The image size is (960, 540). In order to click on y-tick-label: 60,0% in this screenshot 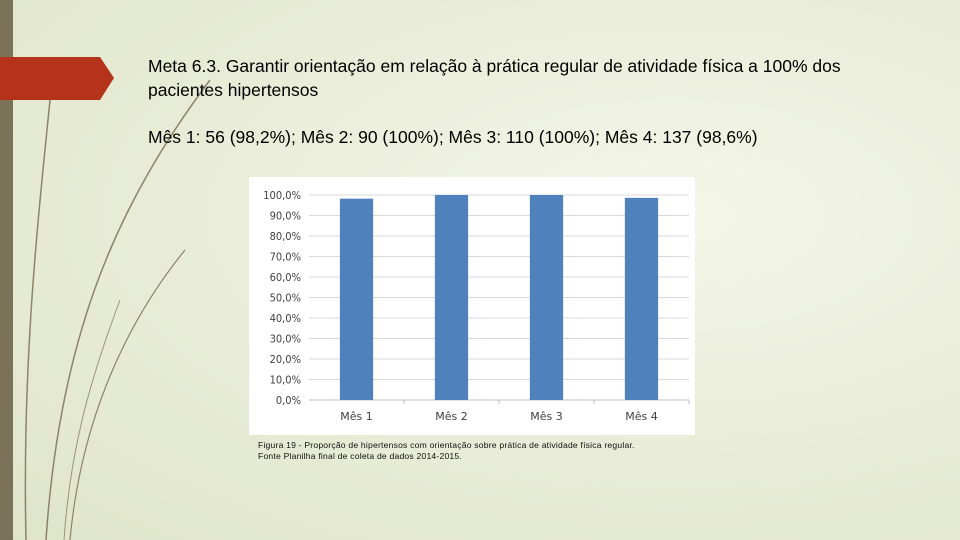, I will do `click(285, 277)`.